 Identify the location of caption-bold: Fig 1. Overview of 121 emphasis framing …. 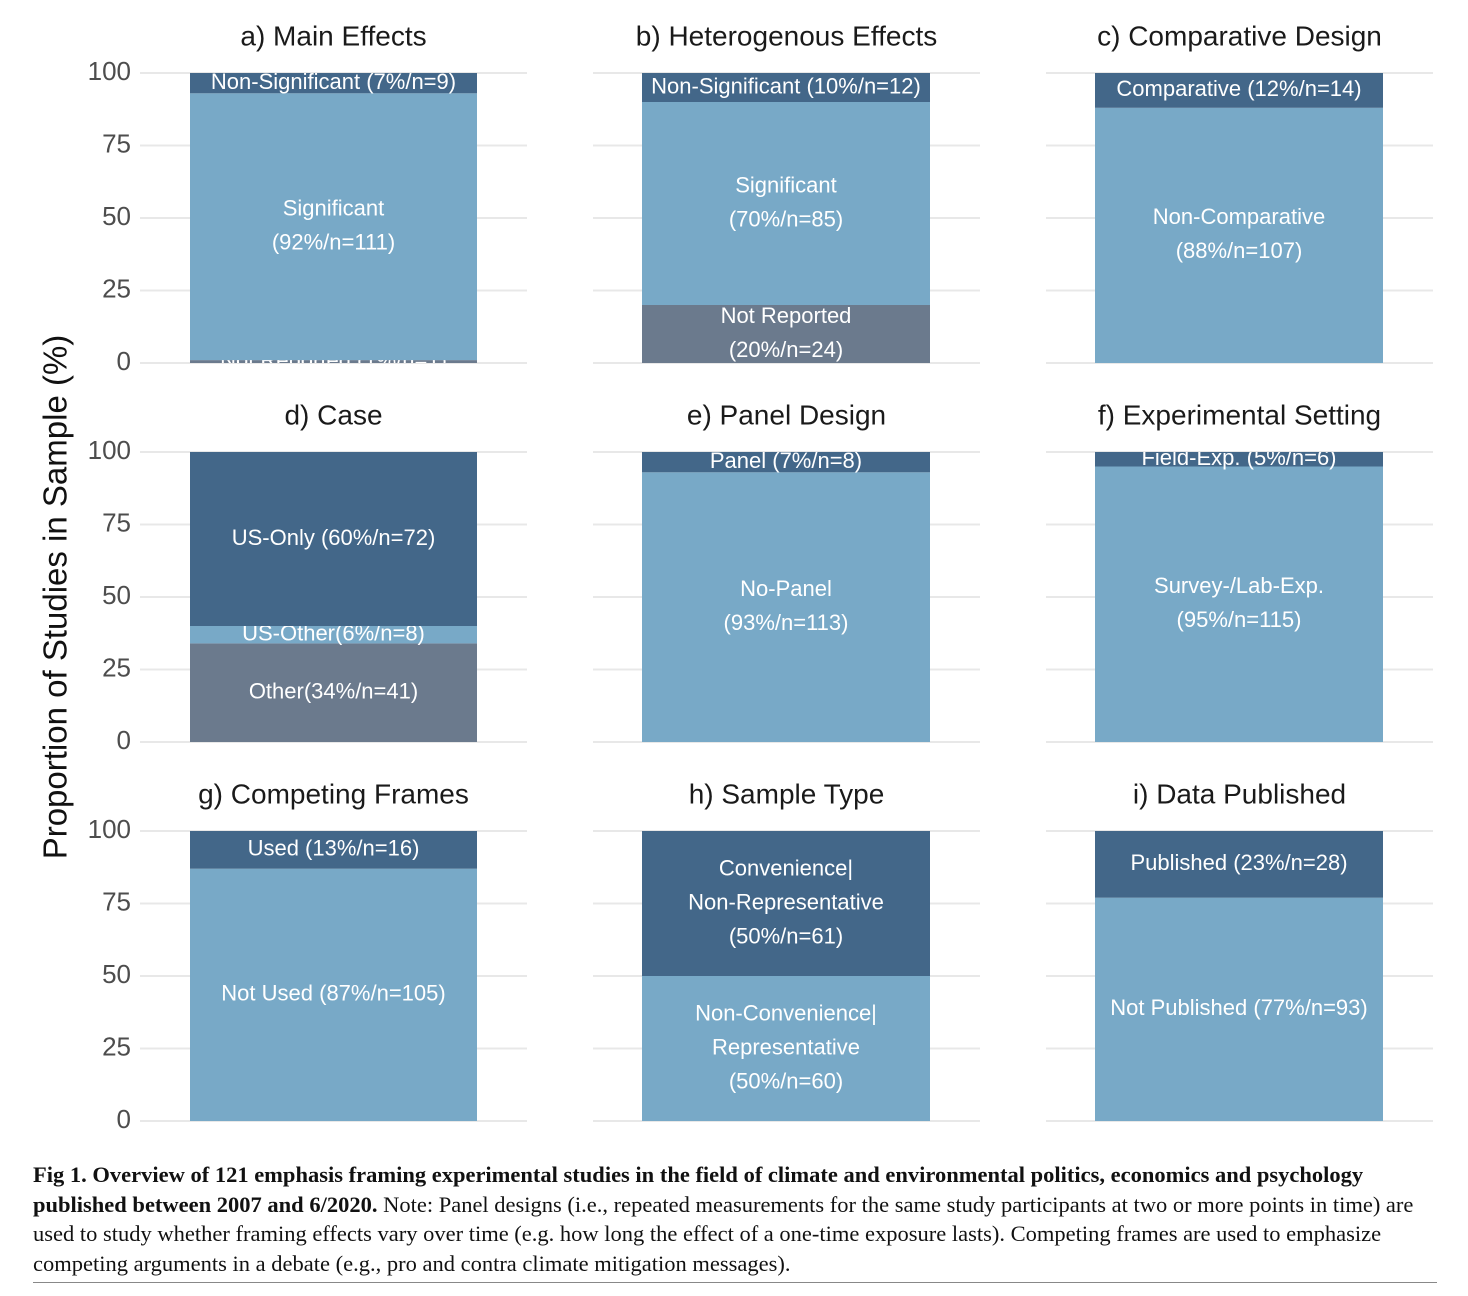
(698, 1189).